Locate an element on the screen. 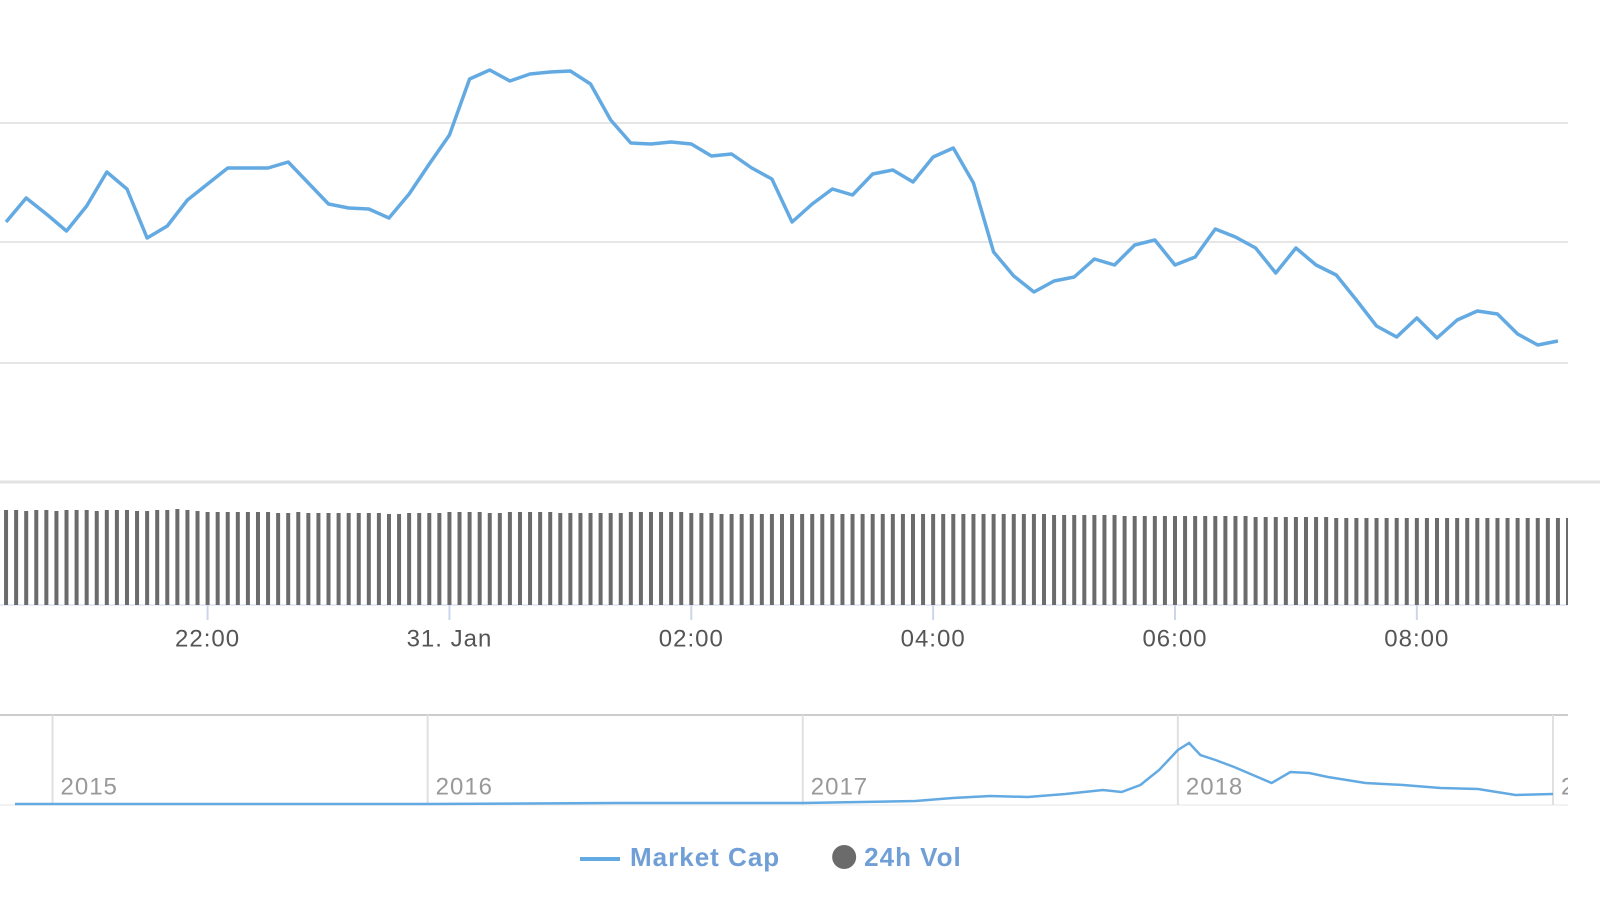 This screenshot has width=1600, height=900. navigator-tick-label: 2019 is located at coordinates (1580, 786).